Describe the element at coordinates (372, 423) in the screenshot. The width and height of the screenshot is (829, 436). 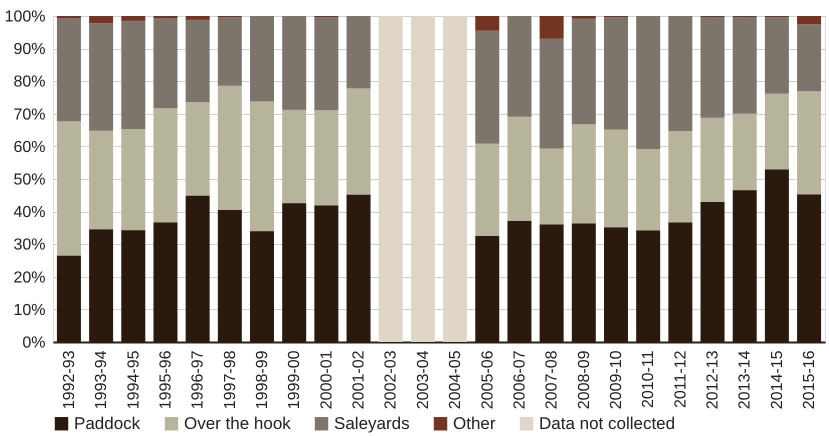
I see `legend-label: Saleyards` at that location.